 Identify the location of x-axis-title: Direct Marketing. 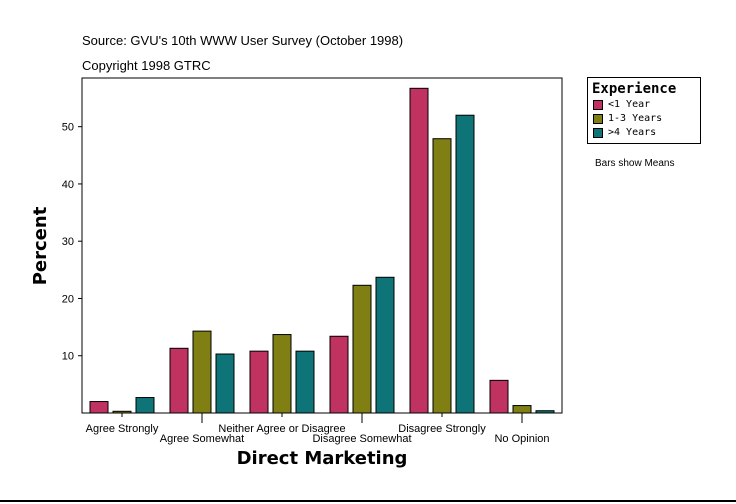
(322, 458).